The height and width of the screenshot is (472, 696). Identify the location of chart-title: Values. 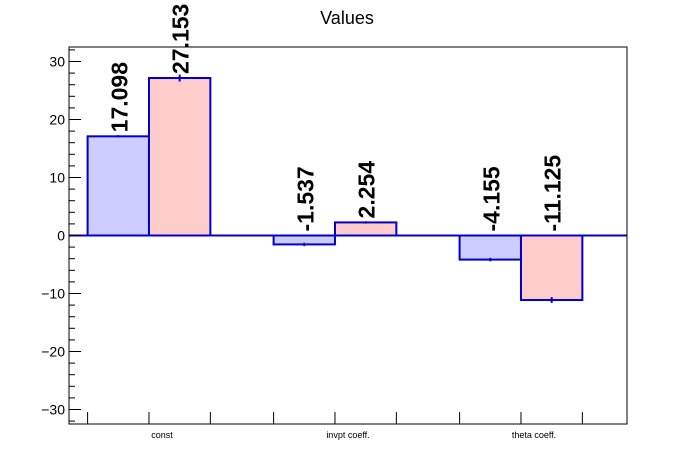
(347, 18).